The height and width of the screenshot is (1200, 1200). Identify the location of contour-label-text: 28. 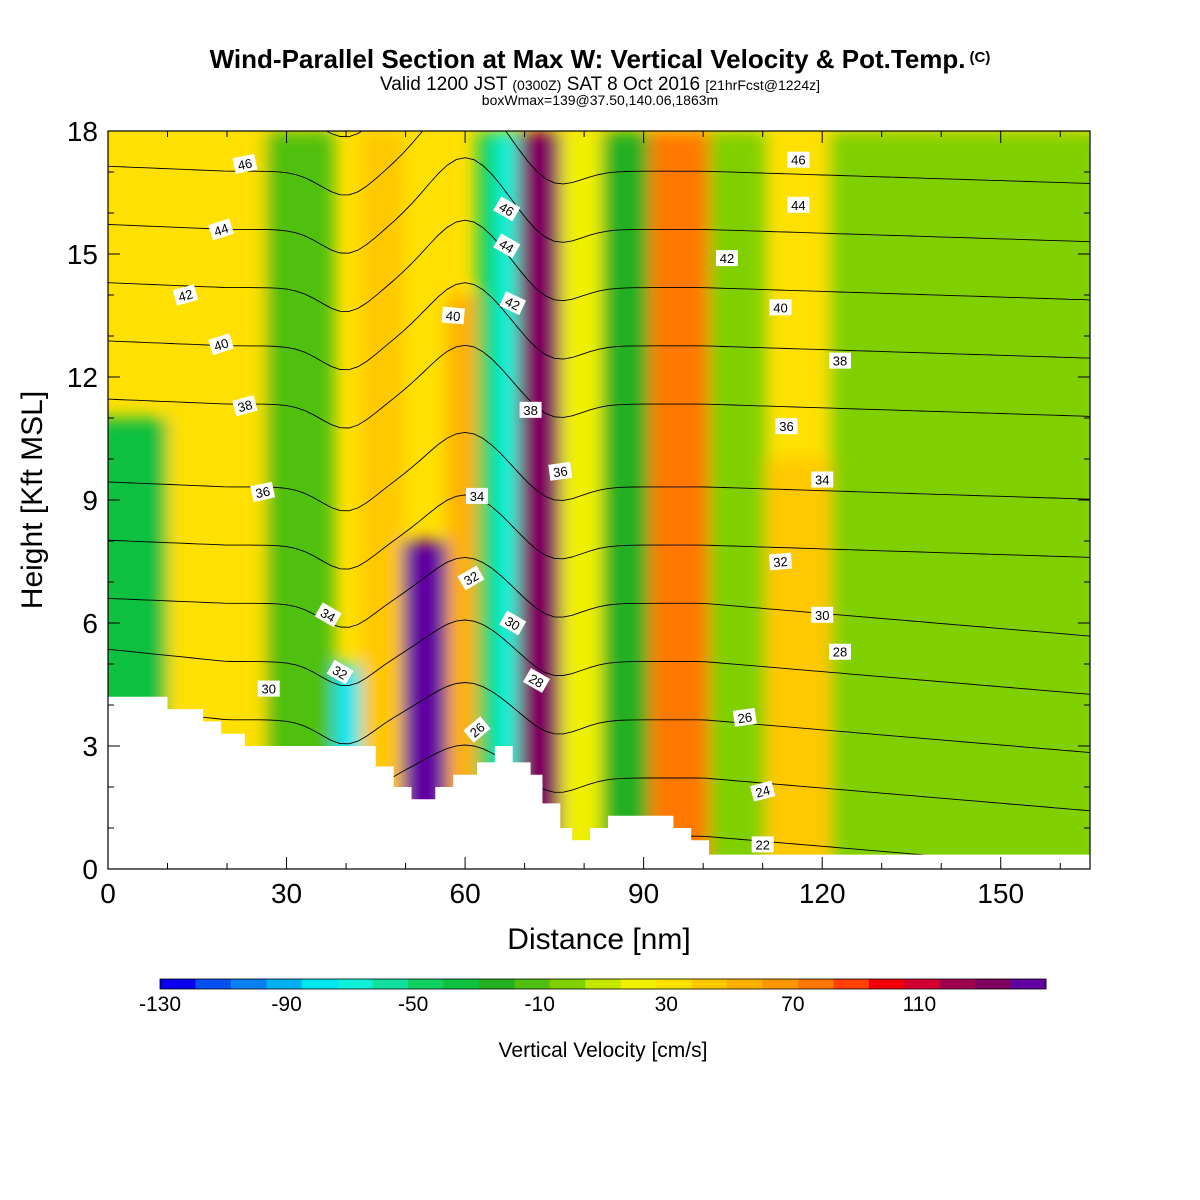
(536, 681).